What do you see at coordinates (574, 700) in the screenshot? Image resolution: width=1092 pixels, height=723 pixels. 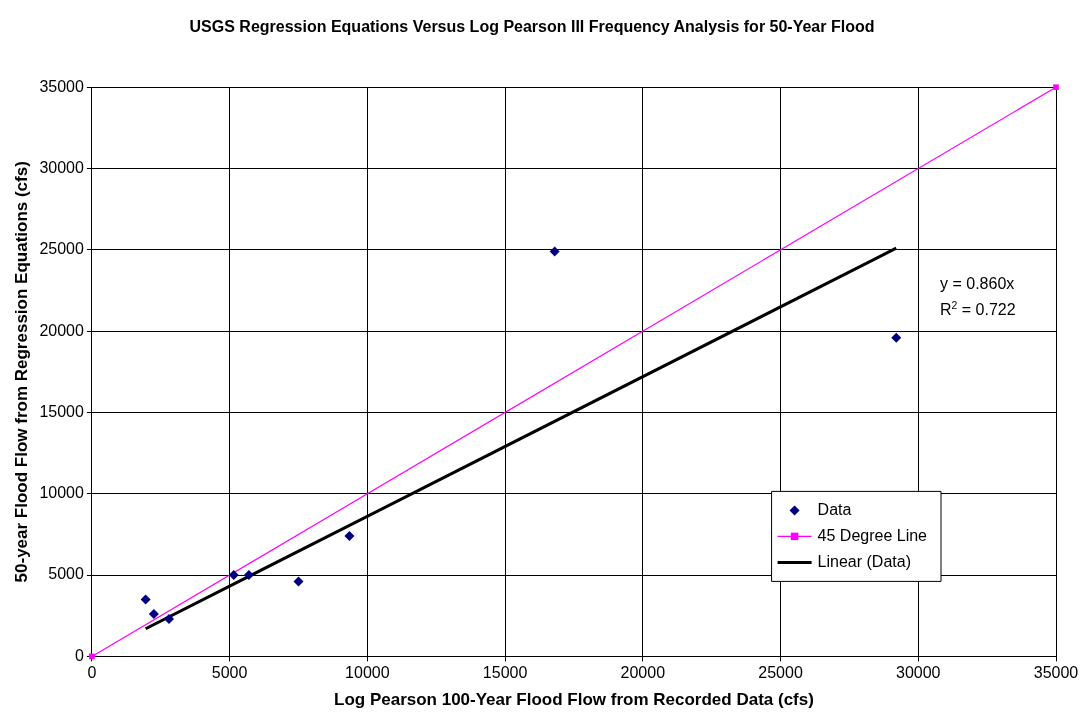 I see `x-axis-title: Log Pearson 100-Year Flood Flow from Recorded Data (cfs)` at bounding box center [574, 700].